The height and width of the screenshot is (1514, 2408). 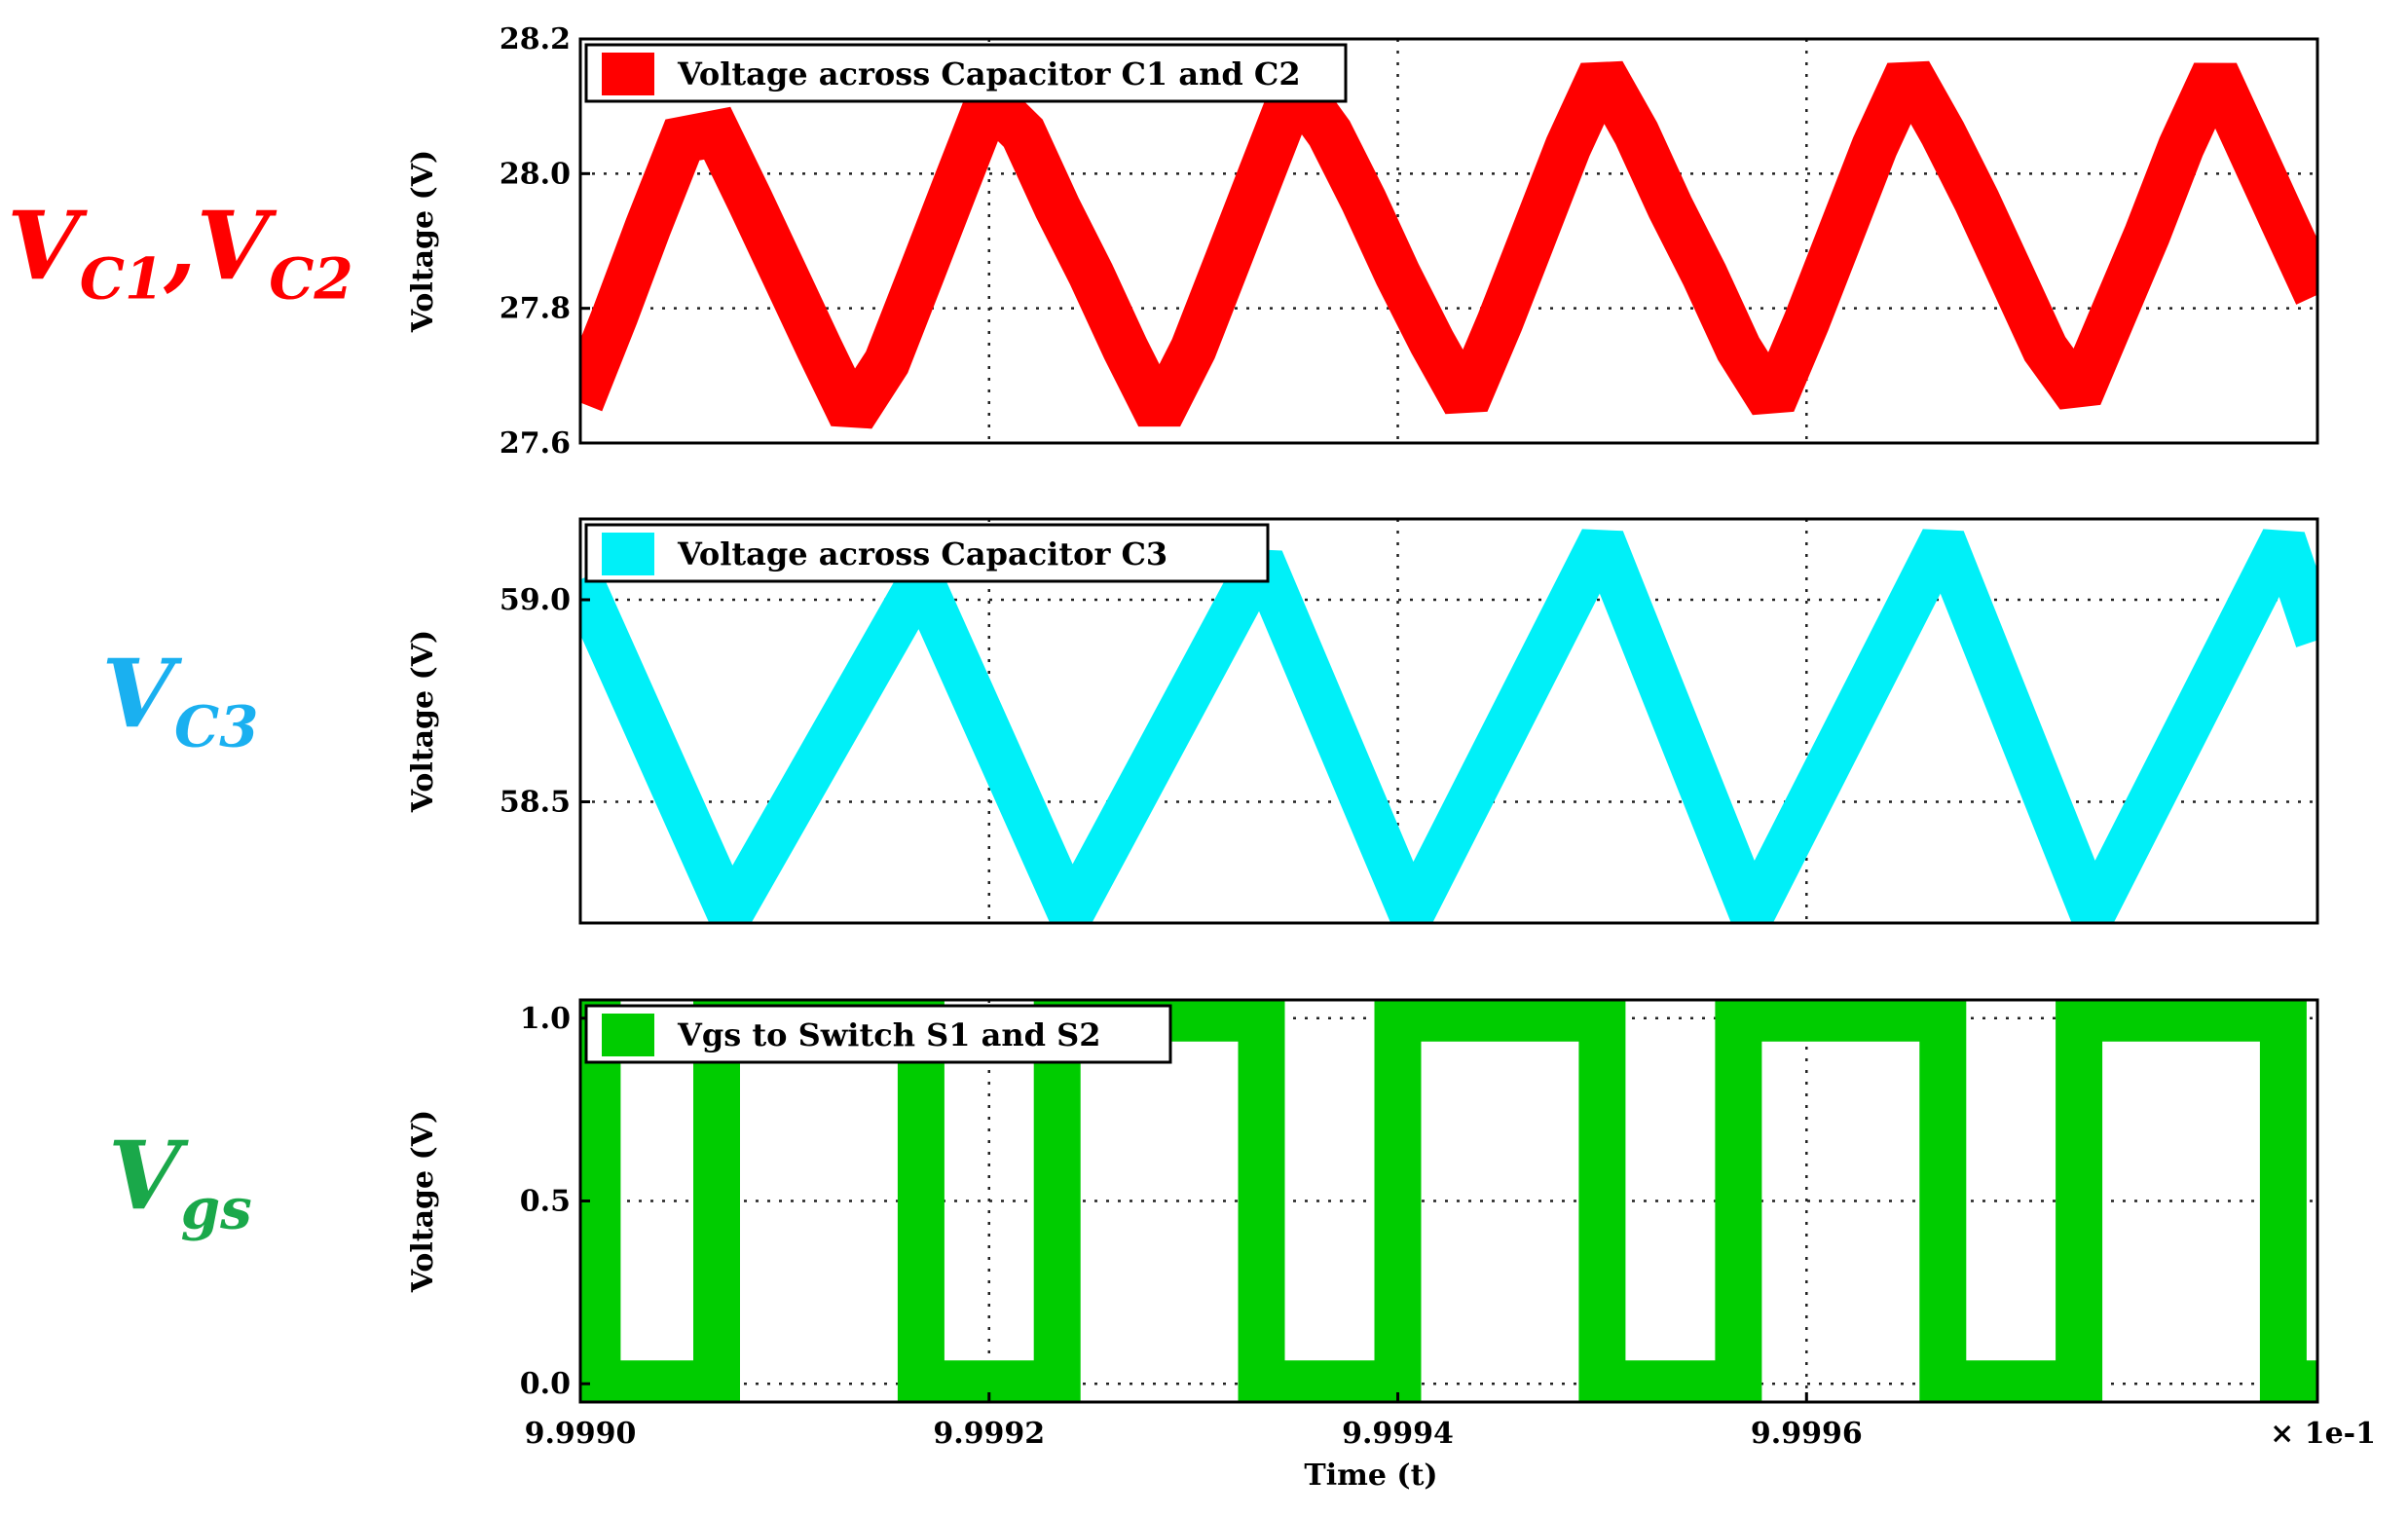 I want to click on y-tick-label-1-0: 58.5, so click(x=535, y=803).